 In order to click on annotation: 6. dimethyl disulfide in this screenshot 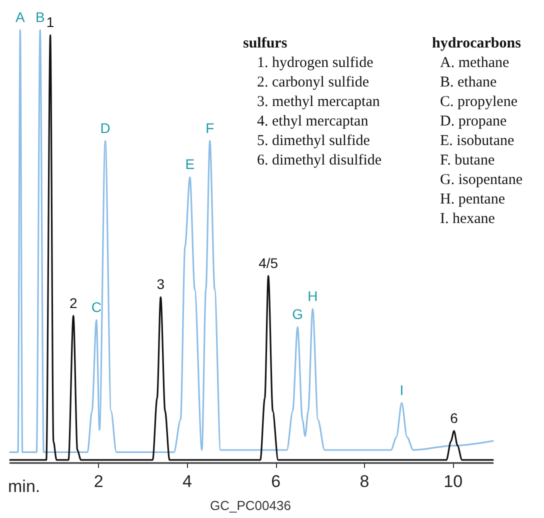, I will do `click(319, 160)`.